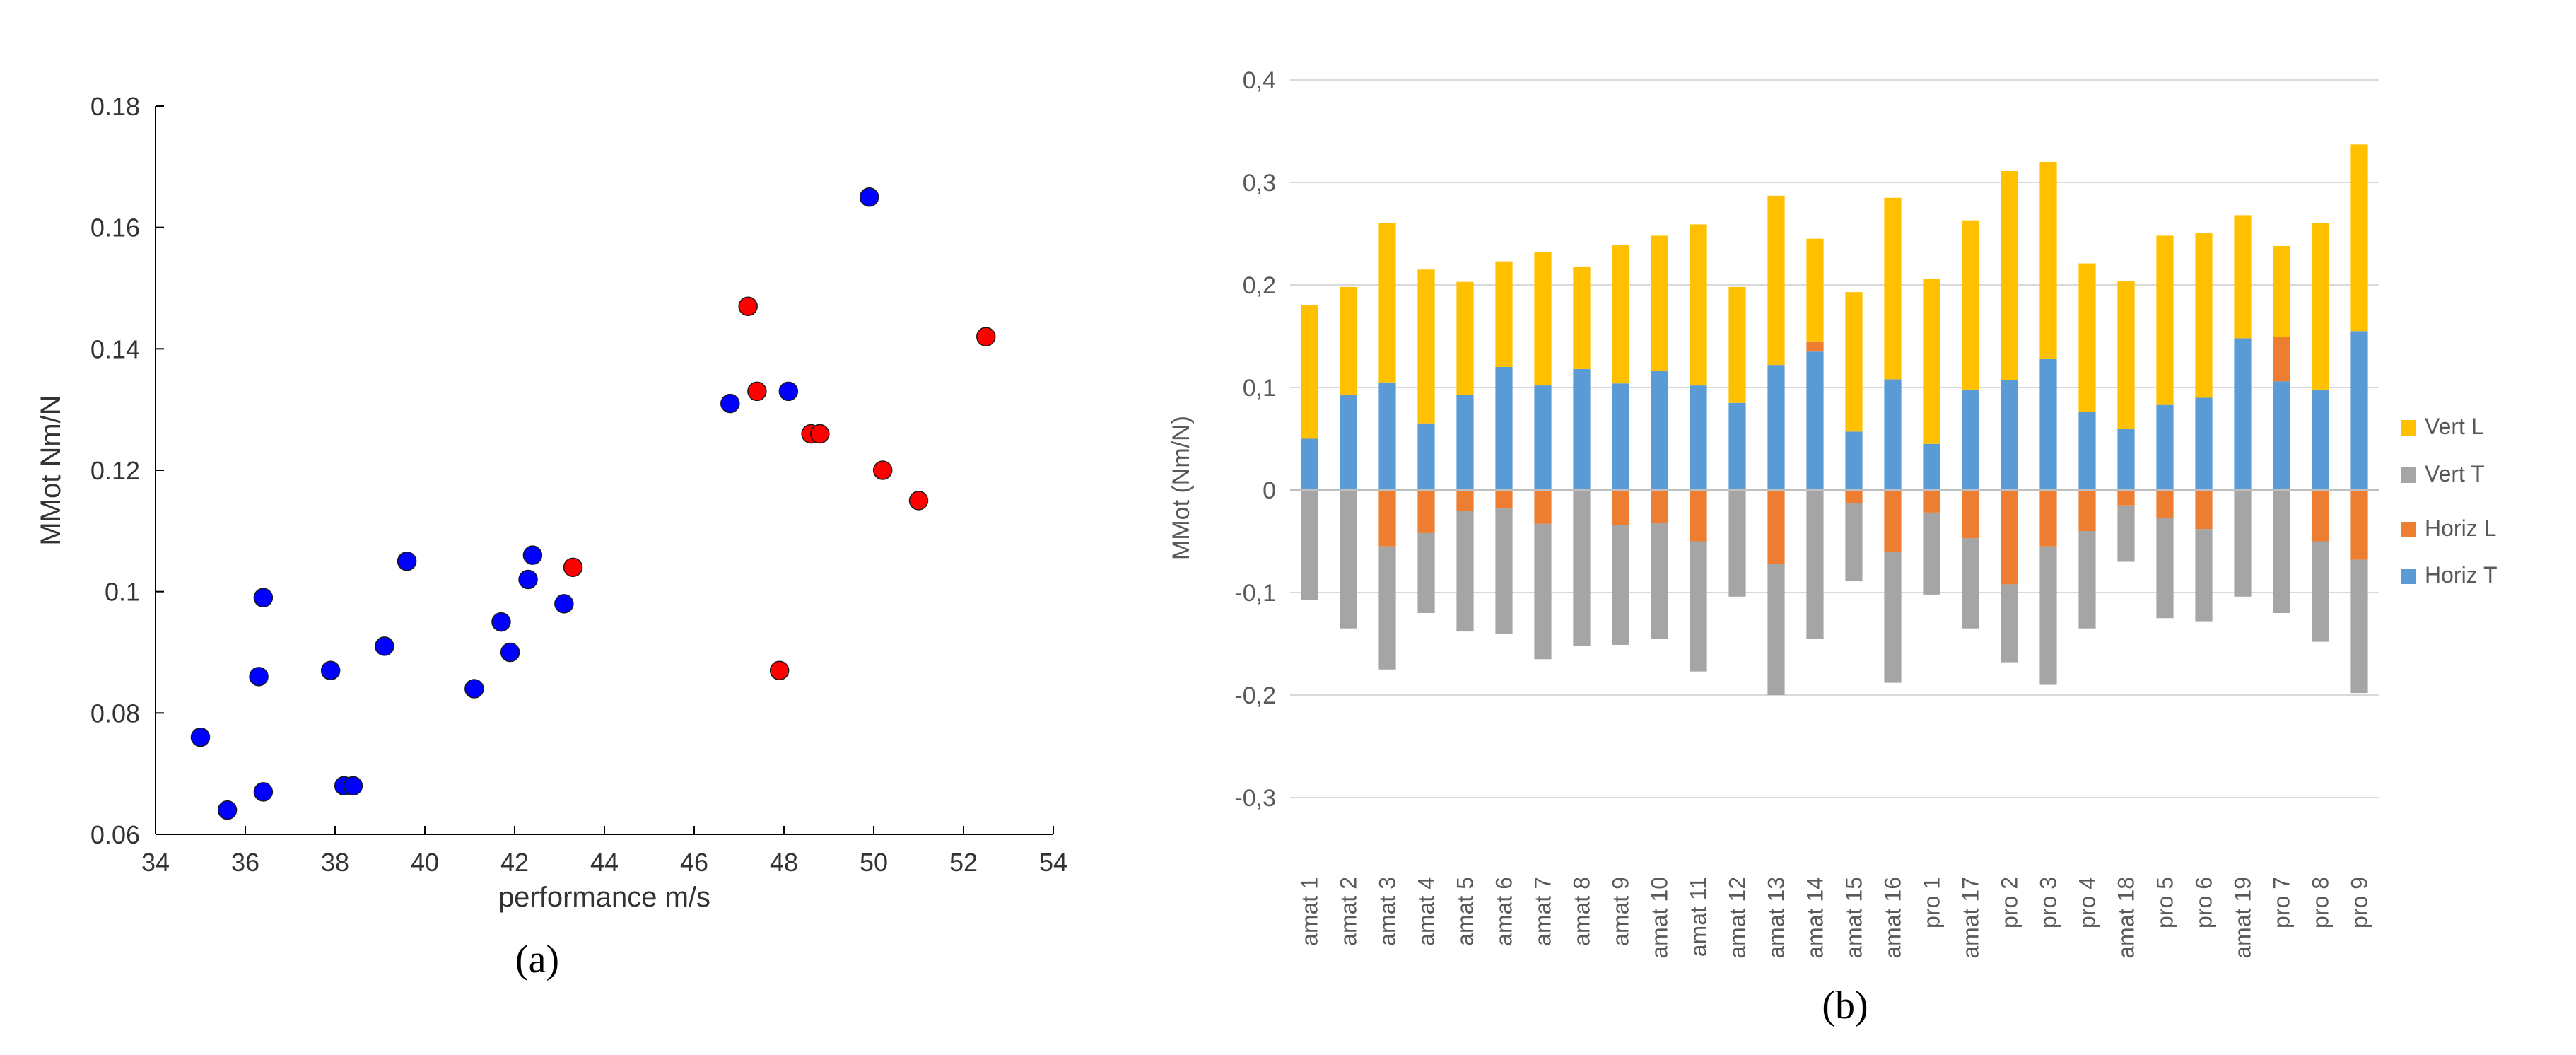 The height and width of the screenshot is (1055, 2576). I want to click on bar-category-label: amat 17, so click(1971, 918).